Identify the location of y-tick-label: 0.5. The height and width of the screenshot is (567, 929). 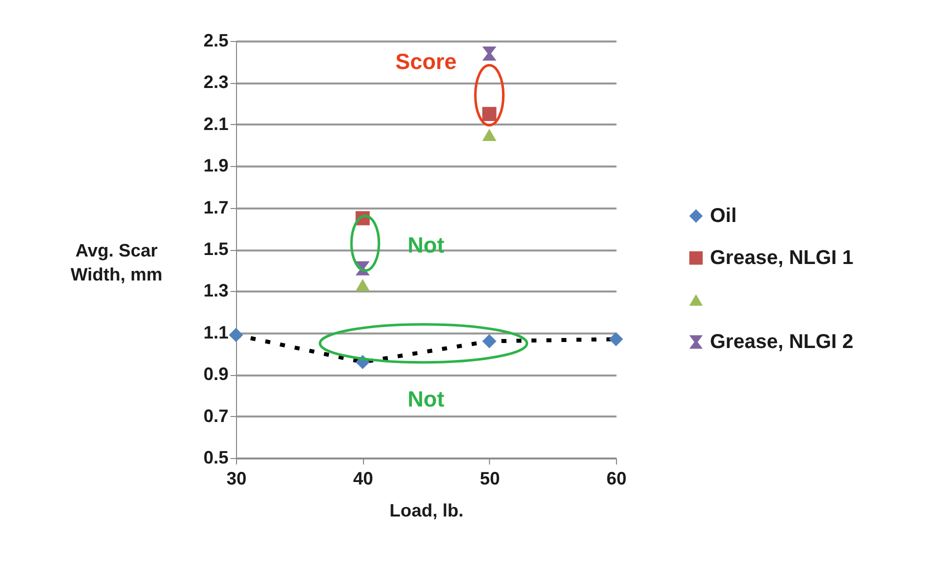
(215, 458).